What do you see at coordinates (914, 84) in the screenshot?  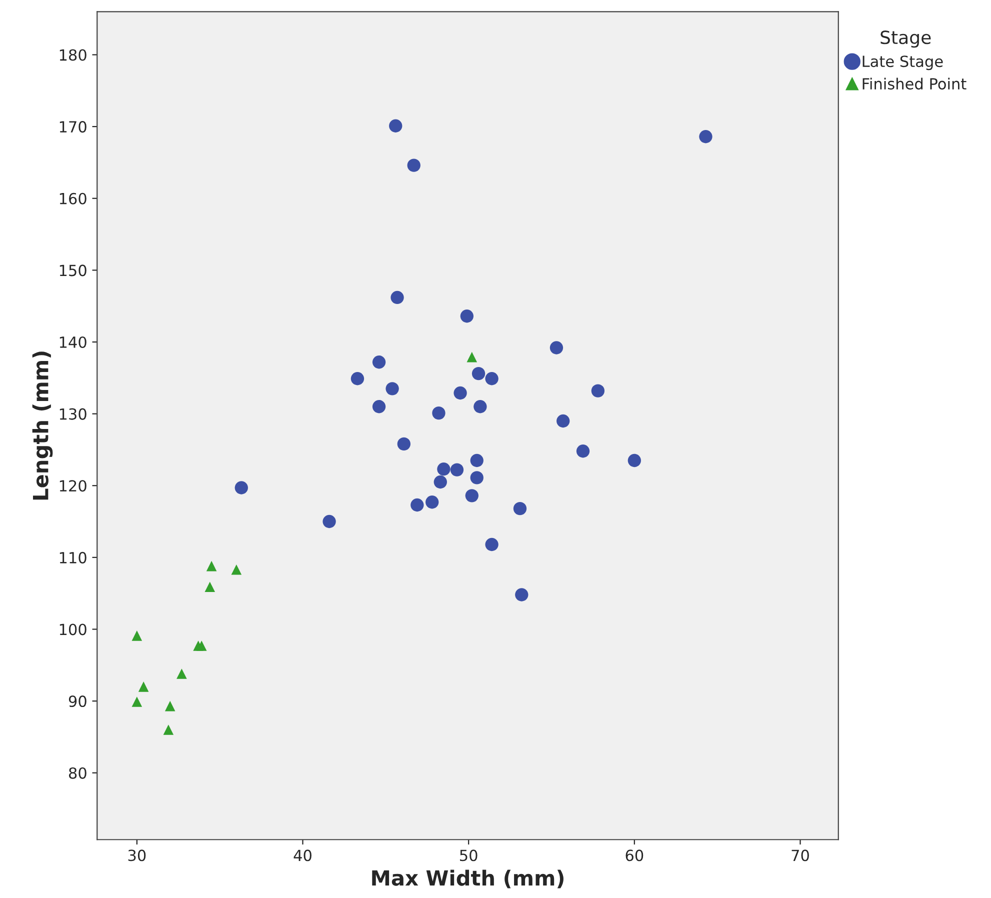 I see `legend-label: Finished Point` at bounding box center [914, 84].